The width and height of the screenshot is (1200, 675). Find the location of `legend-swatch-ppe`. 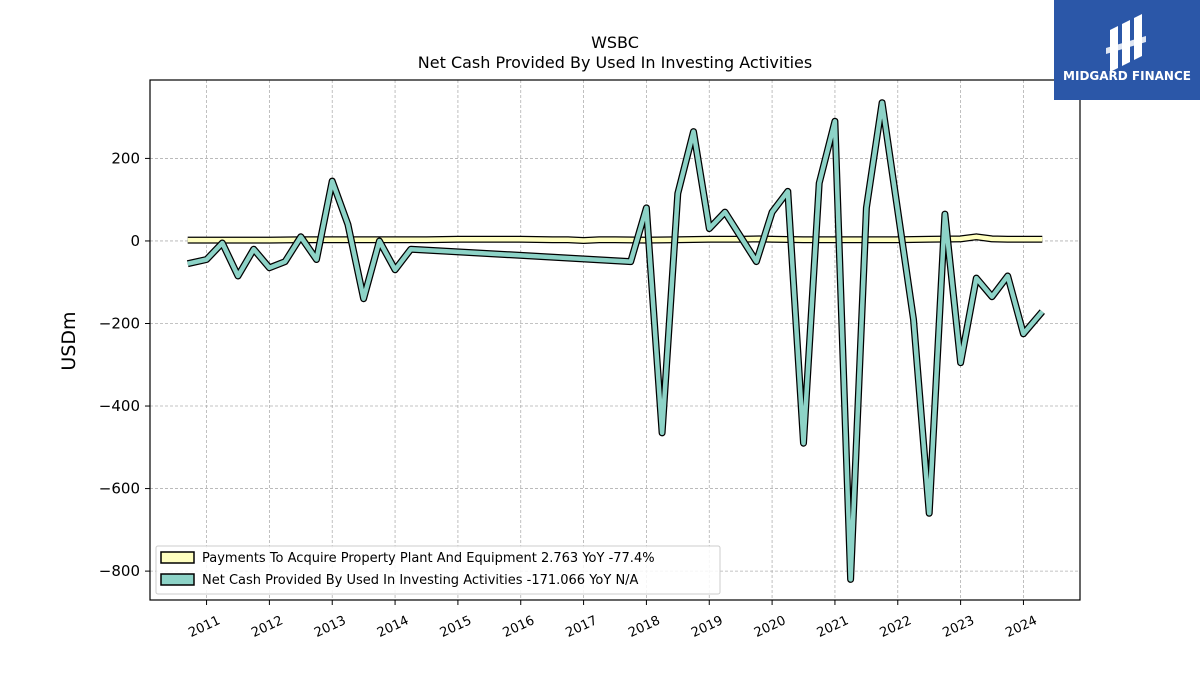

legend-swatch-ppe is located at coordinates (177, 557).